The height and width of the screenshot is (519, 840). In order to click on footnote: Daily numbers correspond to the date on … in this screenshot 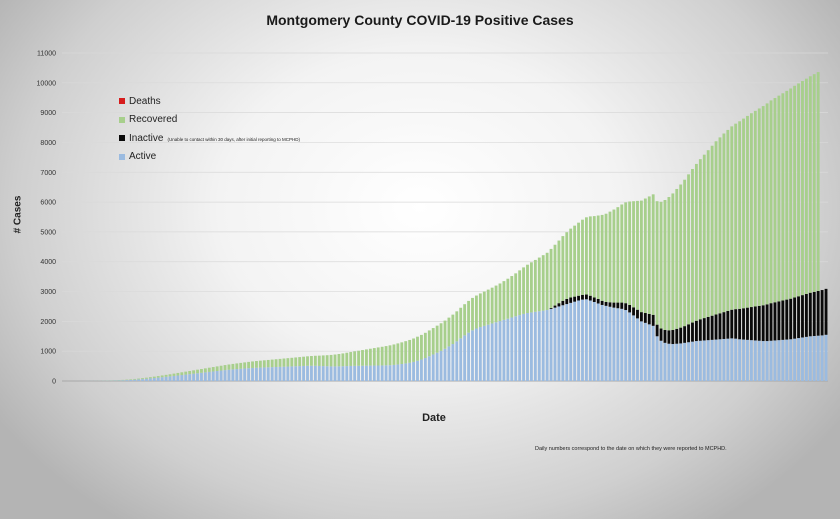, I will do `click(631, 449)`.